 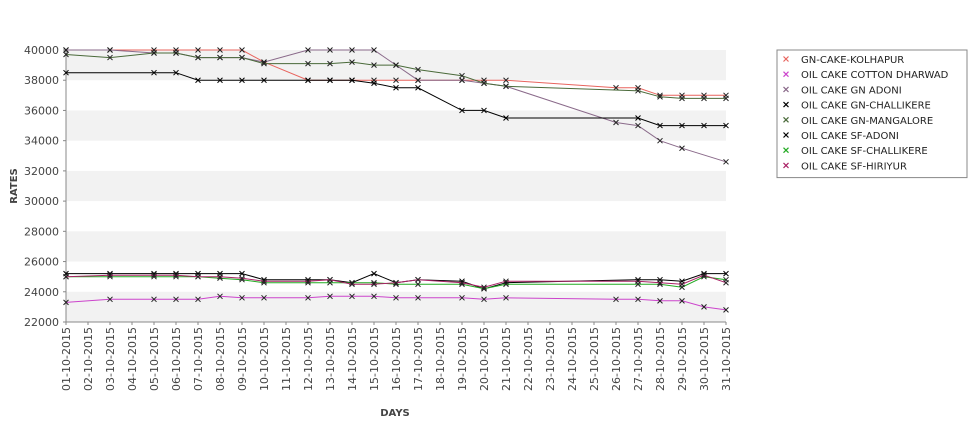 I want to click on x-tick-label: 30-10-2015, so click(x=704, y=359).